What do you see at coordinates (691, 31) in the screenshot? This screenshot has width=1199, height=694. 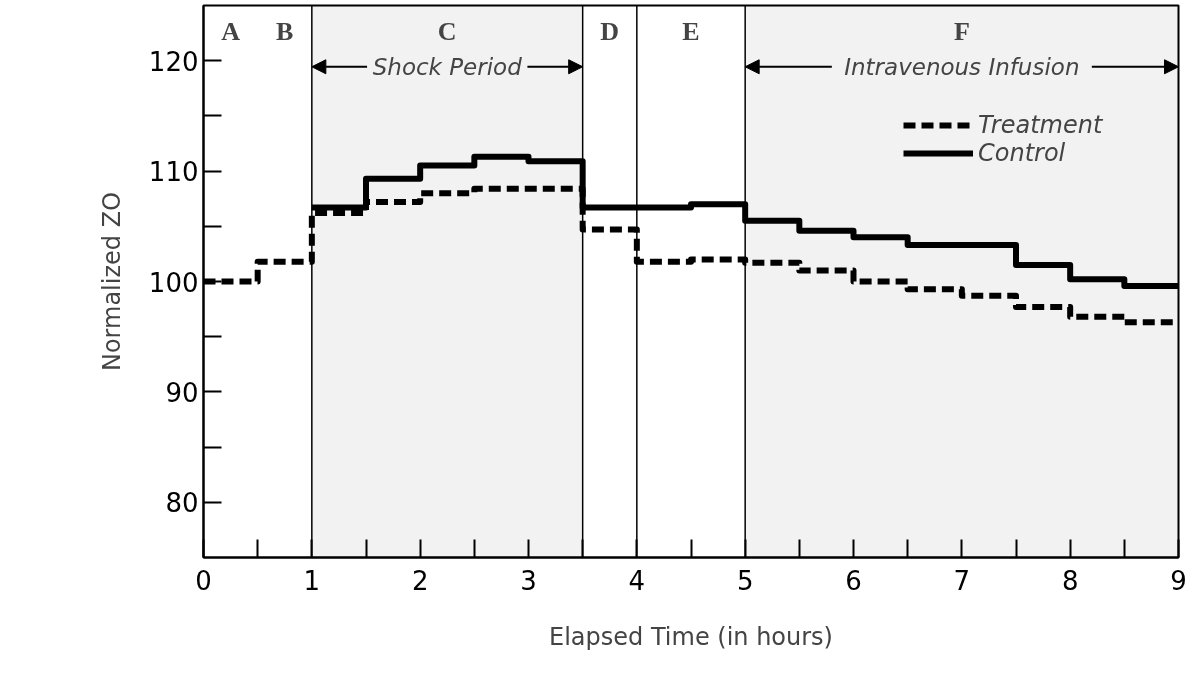 I see `annotation: E` at bounding box center [691, 31].